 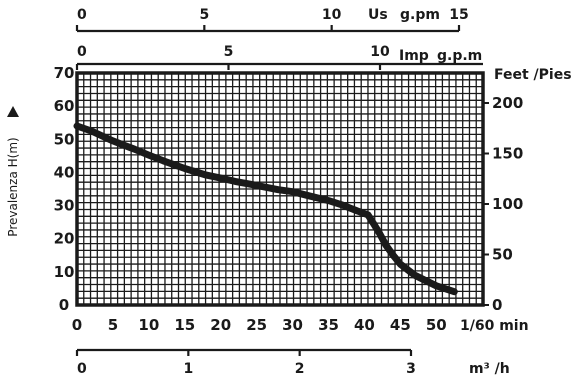 I want to click on m3-axis-unit: m³ /h, so click(x=489, y=369).